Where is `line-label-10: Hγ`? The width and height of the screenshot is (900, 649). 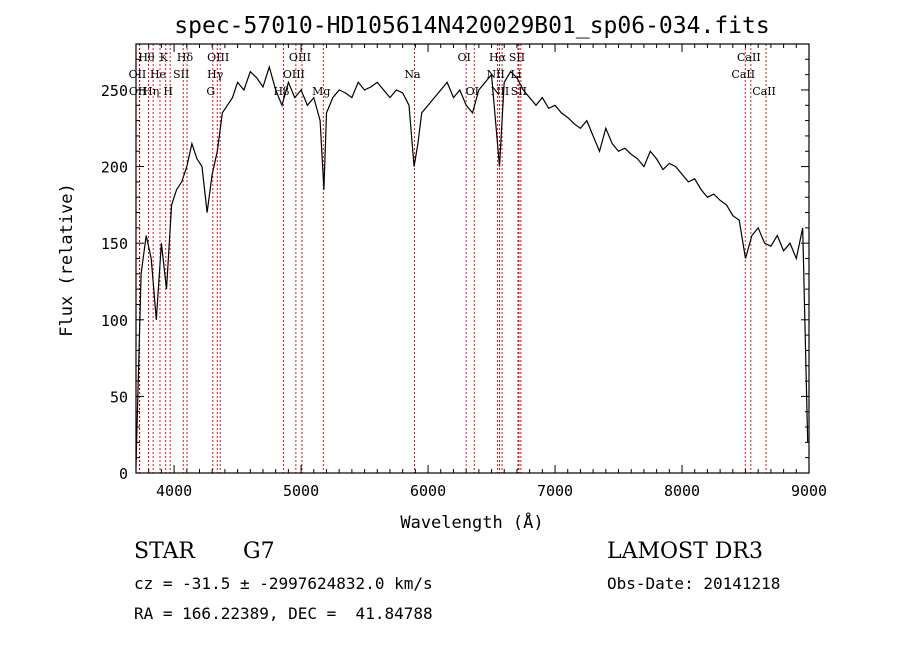
line-label-10: Hγ is located at coordinates (215, 74).